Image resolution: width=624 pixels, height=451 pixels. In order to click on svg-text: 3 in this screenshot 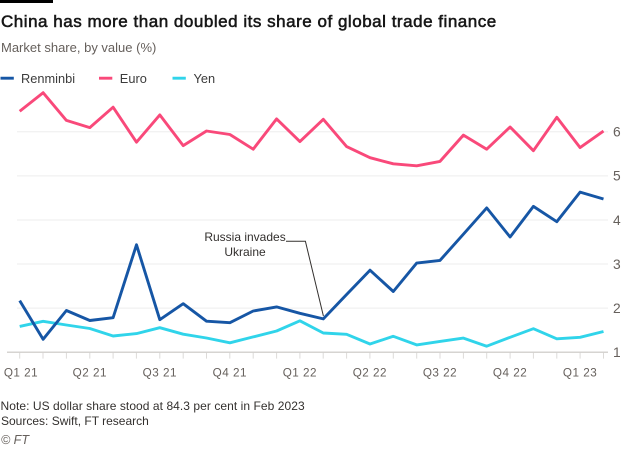, I will do `click(617, 264)`.